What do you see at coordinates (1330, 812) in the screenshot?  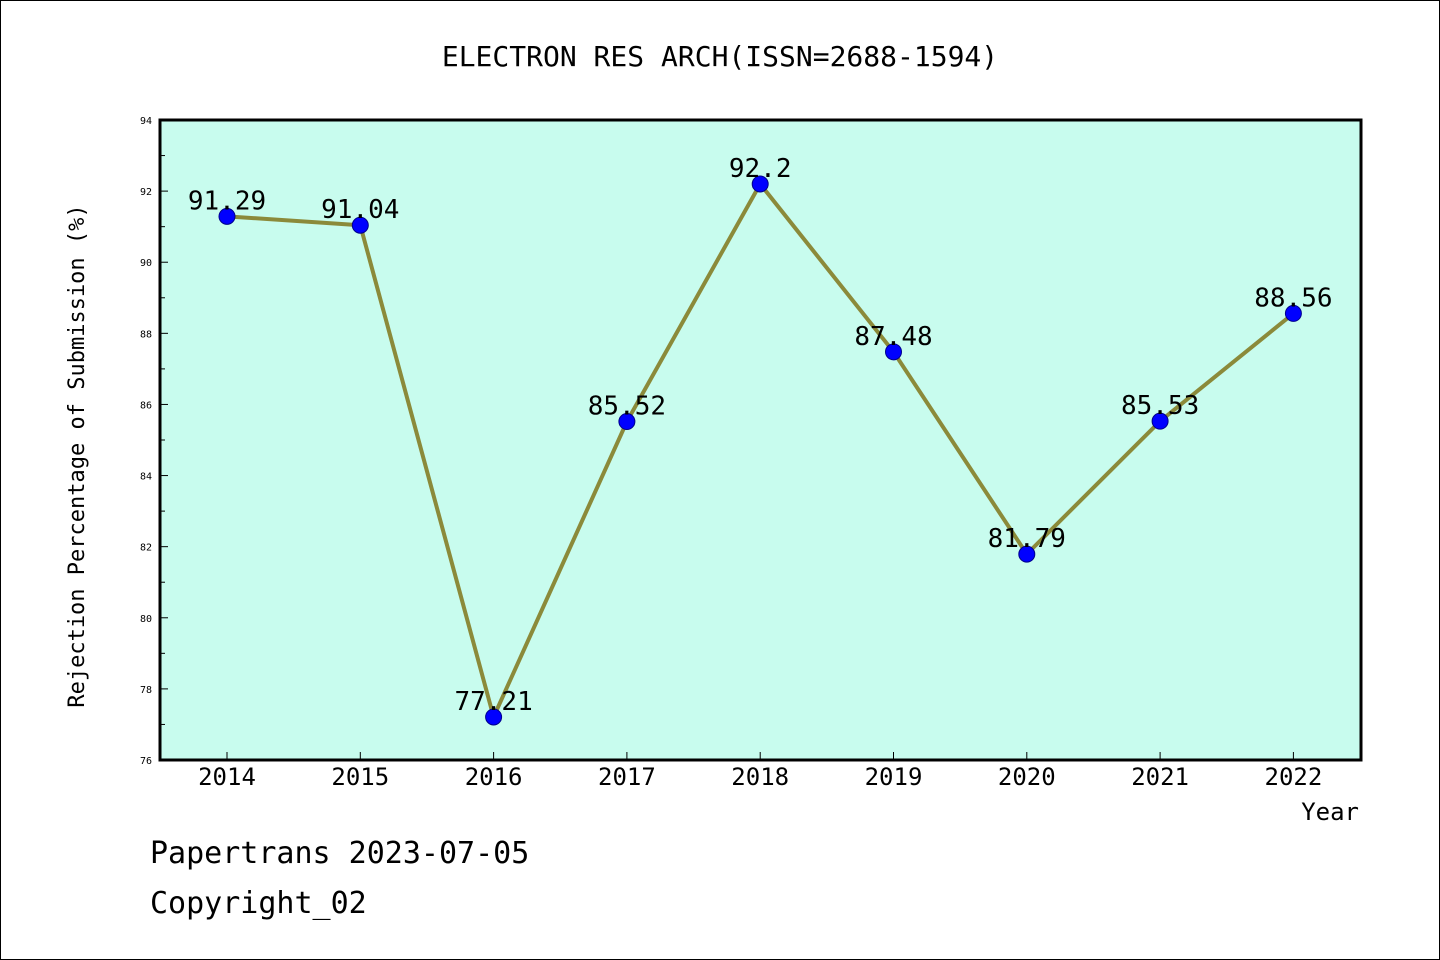 I see `x-axis-label: Year` at bounding box center [1330, 812].